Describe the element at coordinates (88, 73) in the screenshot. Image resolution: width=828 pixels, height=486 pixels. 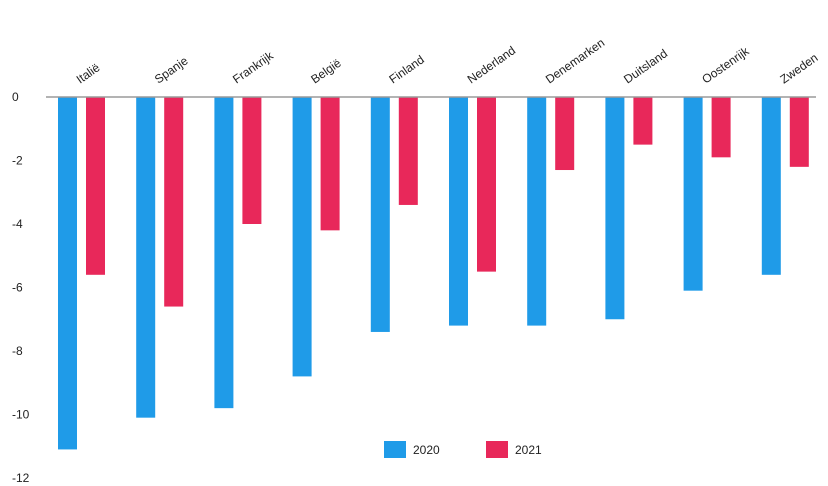
I see `category-label: Italië` at that location.